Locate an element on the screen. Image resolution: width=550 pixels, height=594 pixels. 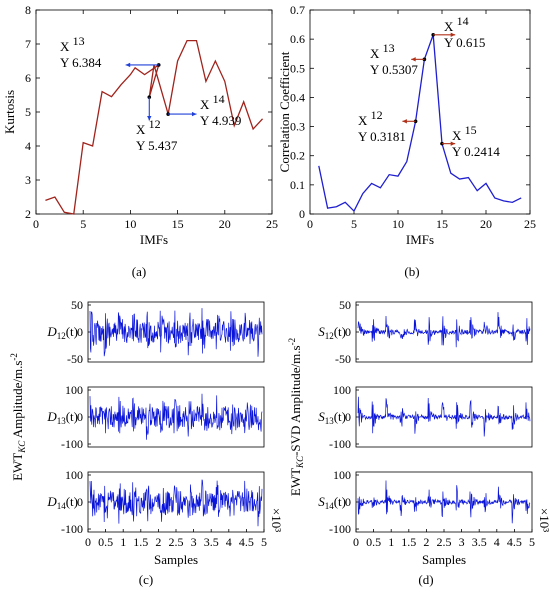
signal-subplot: 50 0 -50 S12(t) is located at coordinates (425, 332).